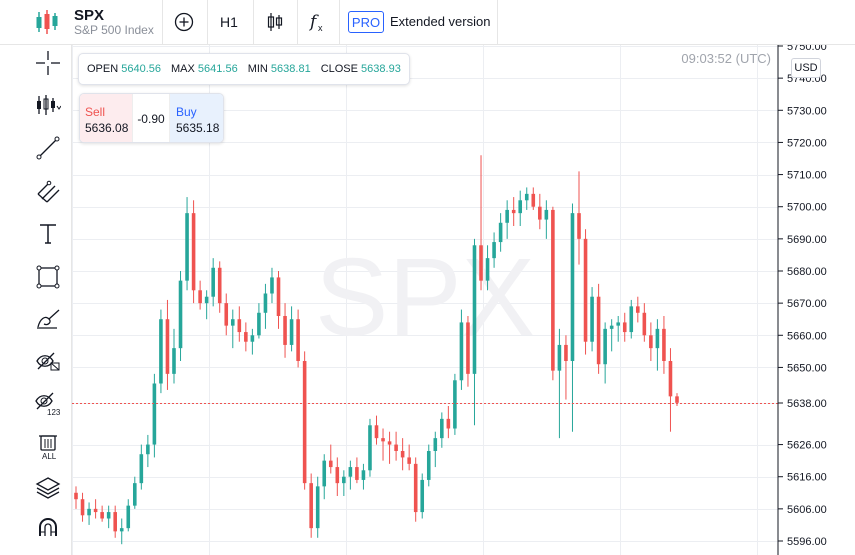  Describe the element at coordinates (186, 112) in the screenshot. I see `buy-label: Buy` at that location.